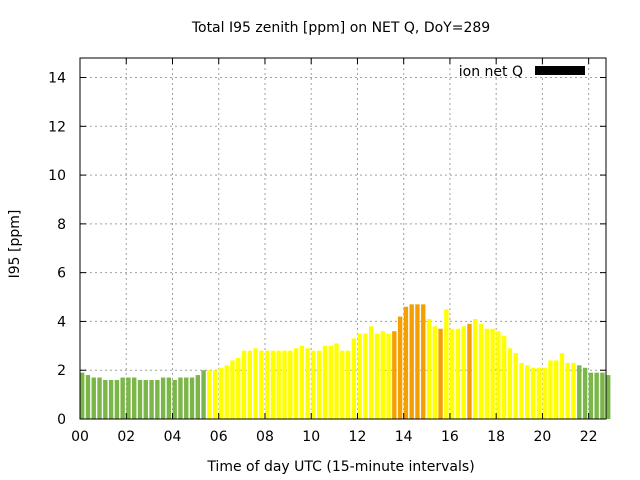 This screenshot has height=480, width=640. What do you see at coordinates (173, 437) in the screenshot?
I see `x-tick-label: 04` at bounding box center [173, 437].